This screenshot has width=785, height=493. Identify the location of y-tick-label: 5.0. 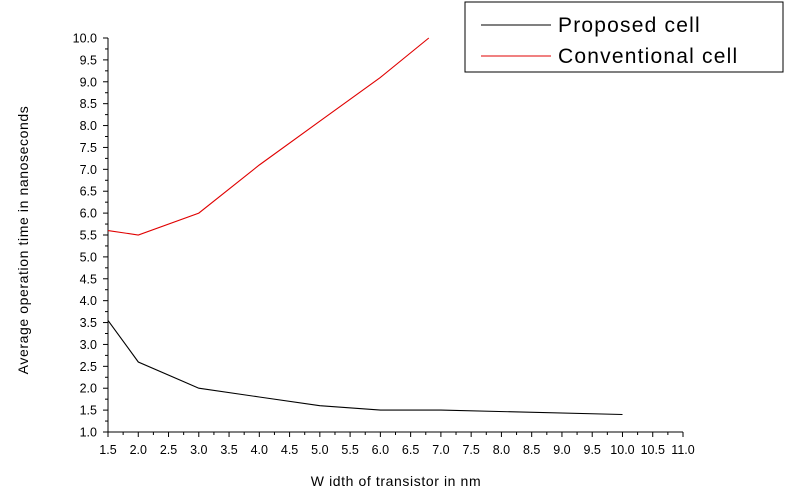
(88, 257).